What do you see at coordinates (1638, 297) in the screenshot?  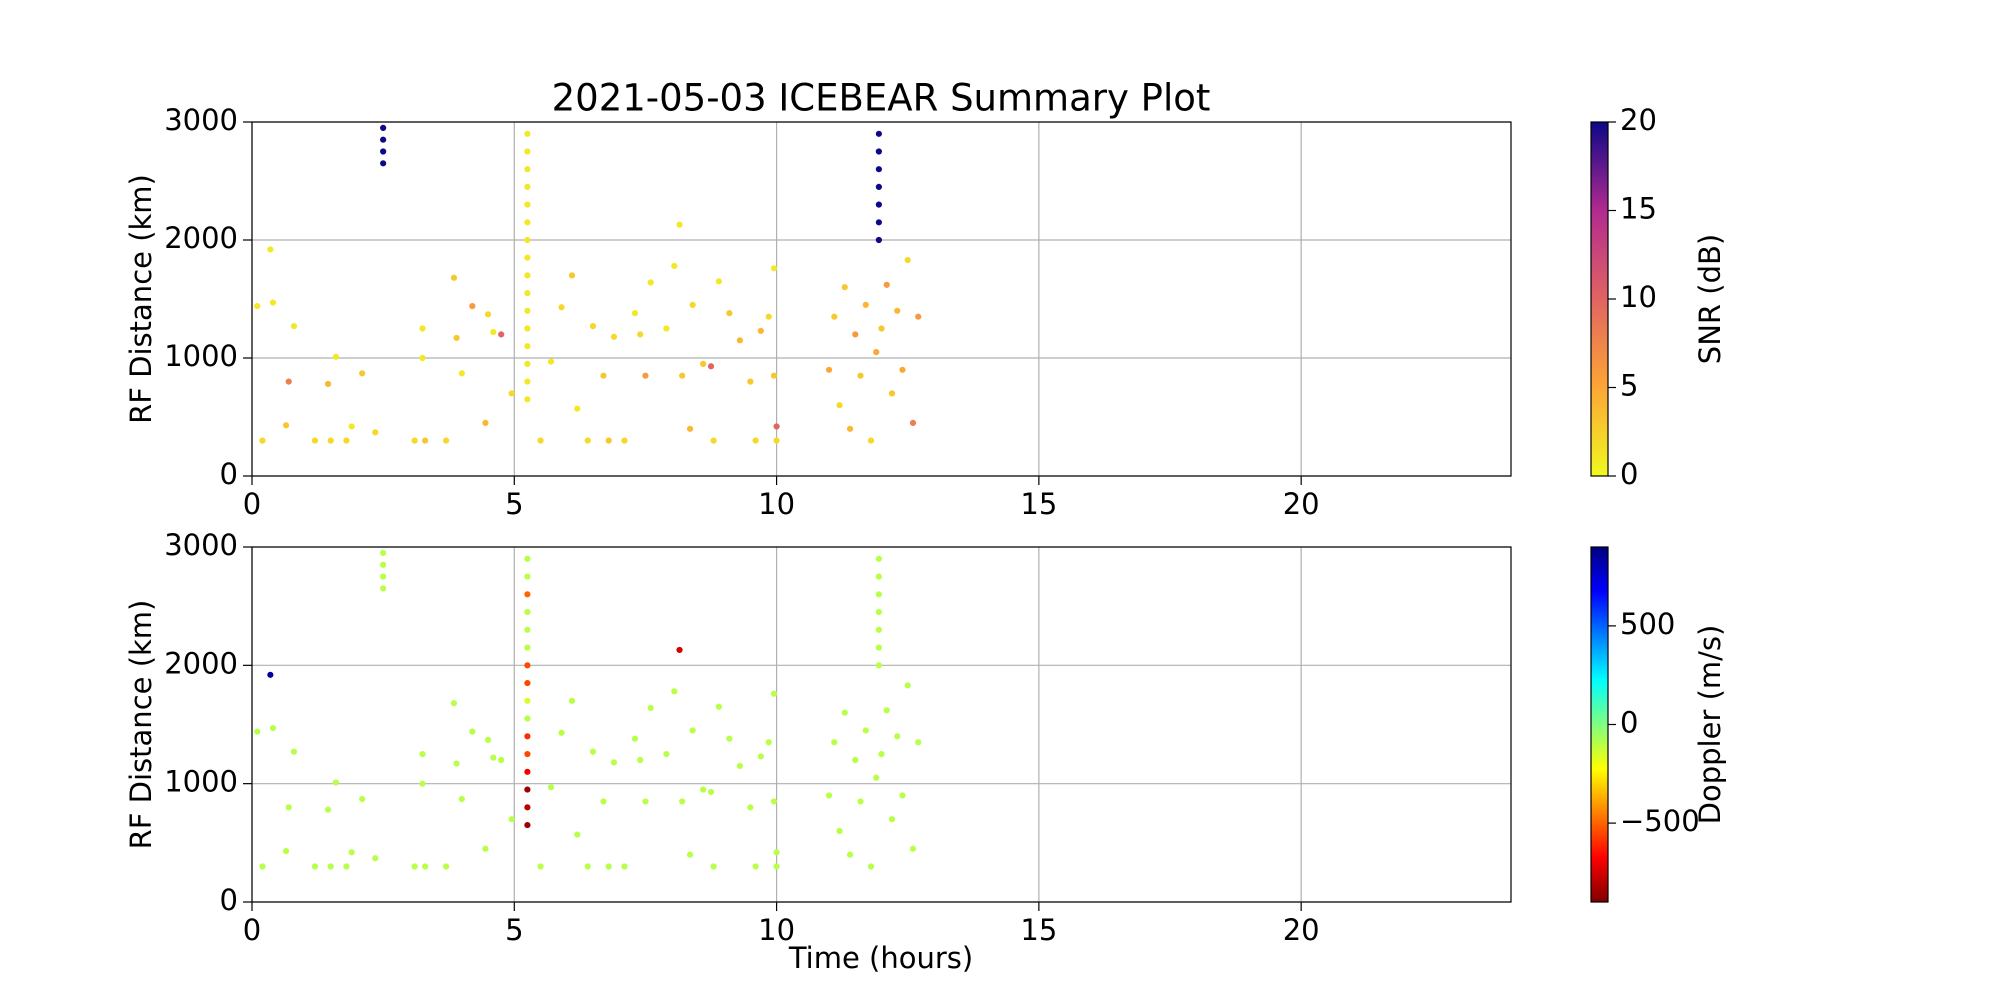 I see `colorbar-tick-label: 10` at bounding box center [1638, 297].